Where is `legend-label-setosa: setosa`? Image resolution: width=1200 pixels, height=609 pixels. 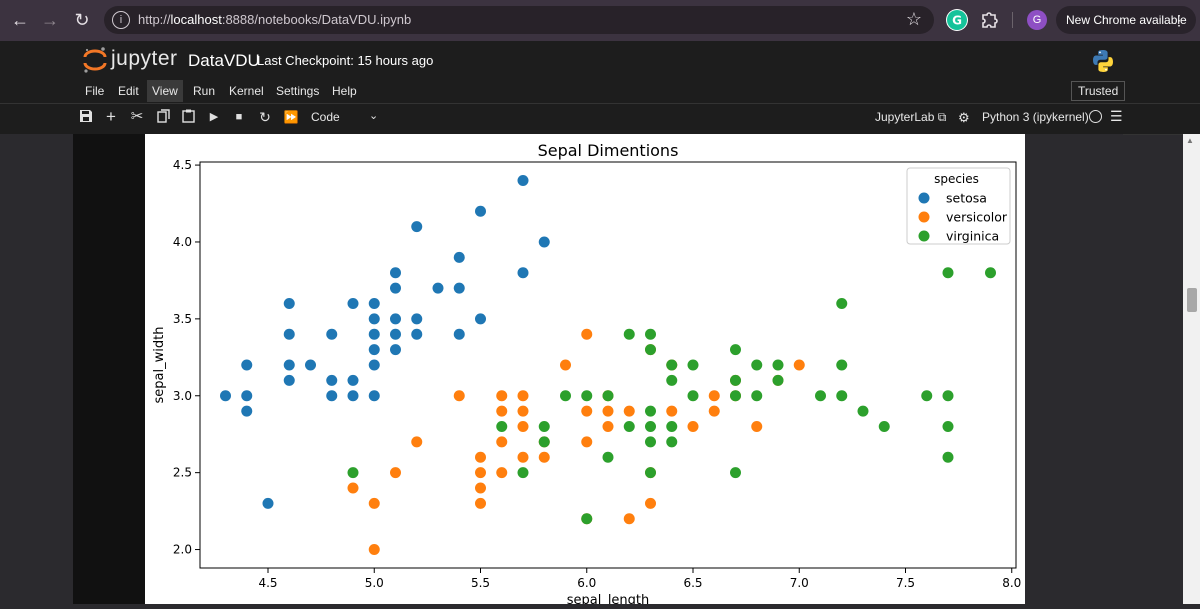
legend-label-setosa: setosa is located at coordinates (966, 198).